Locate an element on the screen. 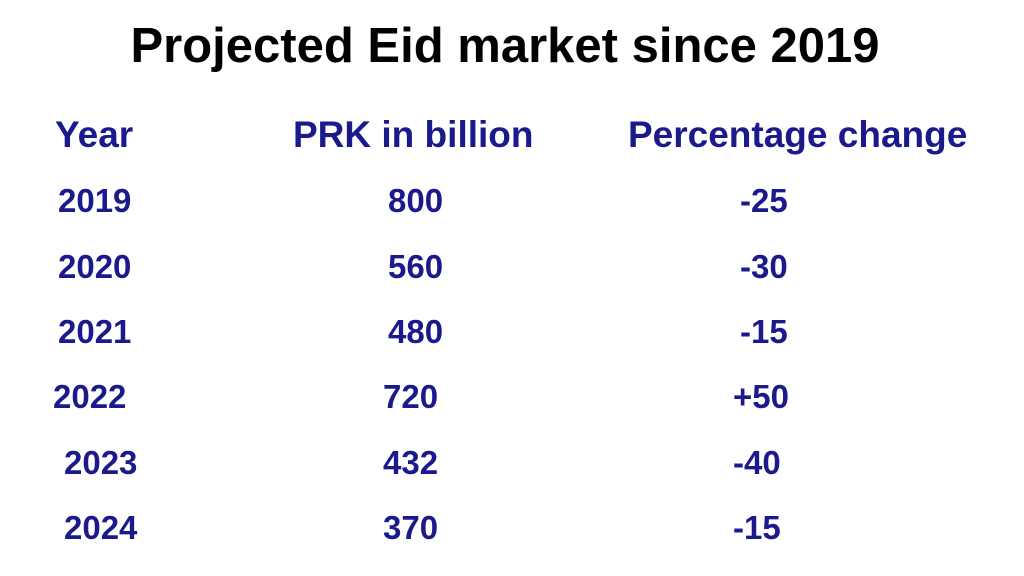 Image resolution: width=1024 pixels, height=576 pixels. prk-cell: 432 is located at coordinates (411, 462).